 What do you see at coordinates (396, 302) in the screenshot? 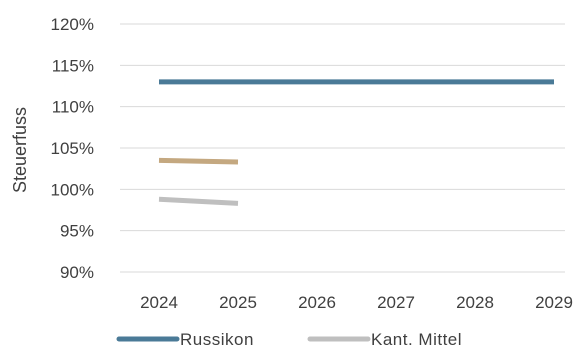
I see `x-tick-label: 2027` at bounding box center [396, 302].